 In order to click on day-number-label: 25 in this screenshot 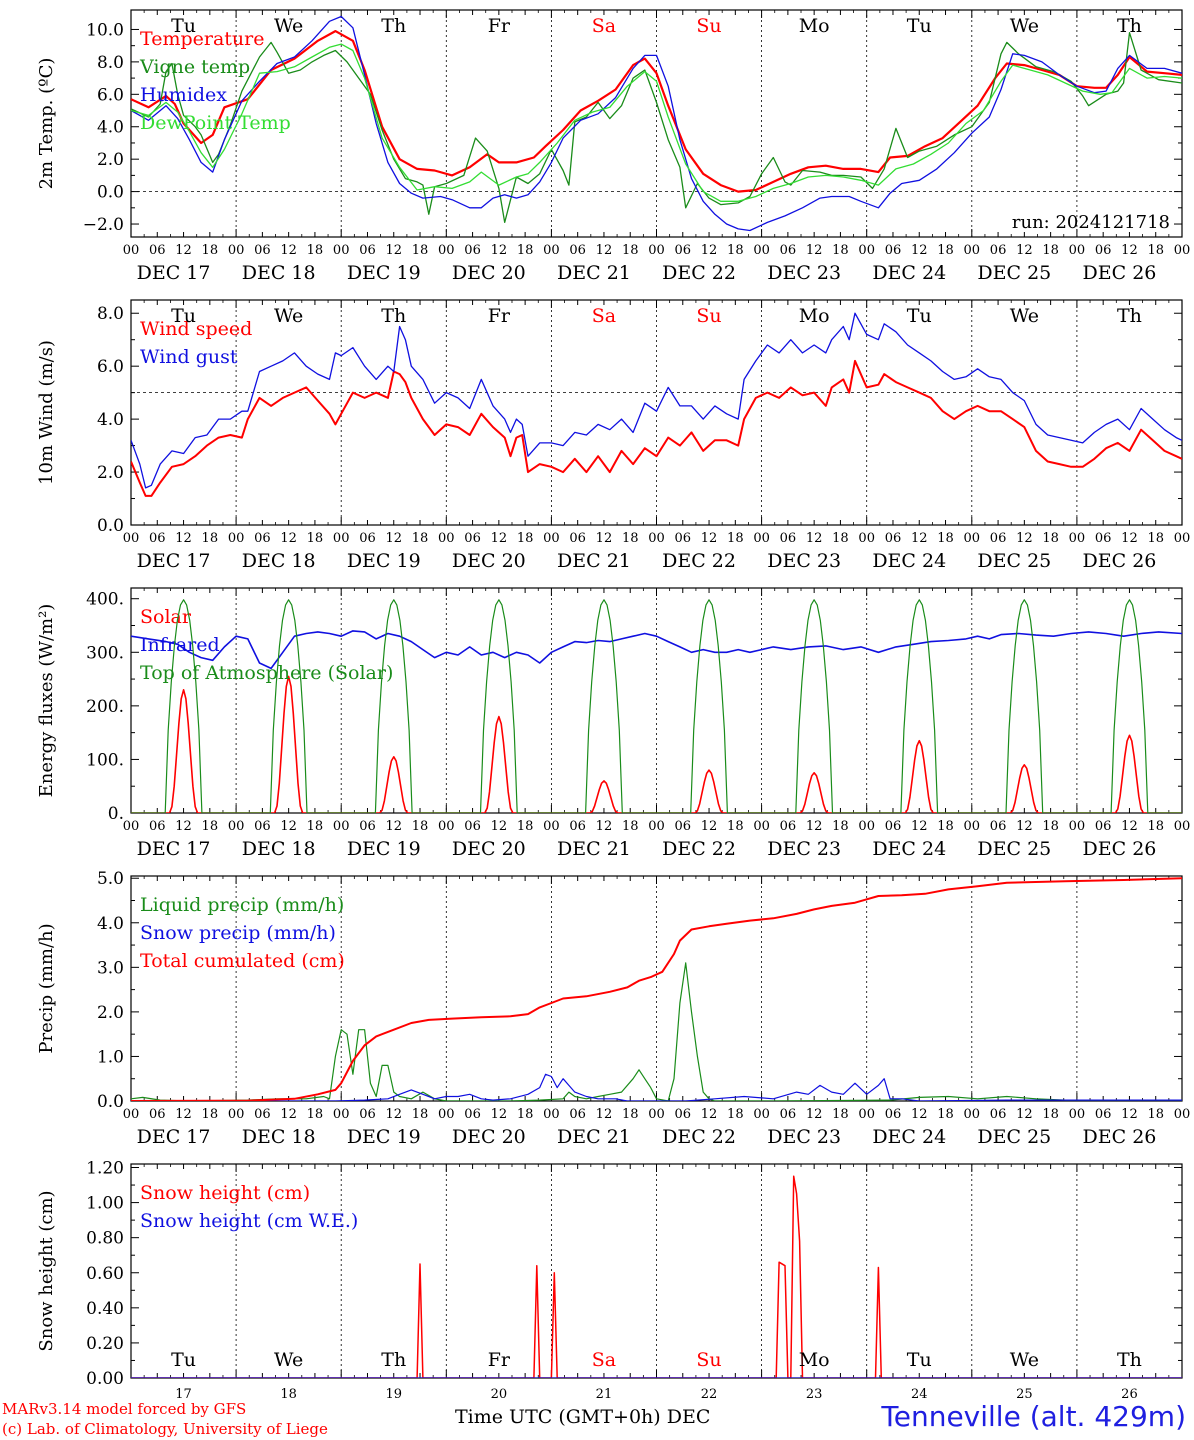, I will do `click(1024, 1394)`.